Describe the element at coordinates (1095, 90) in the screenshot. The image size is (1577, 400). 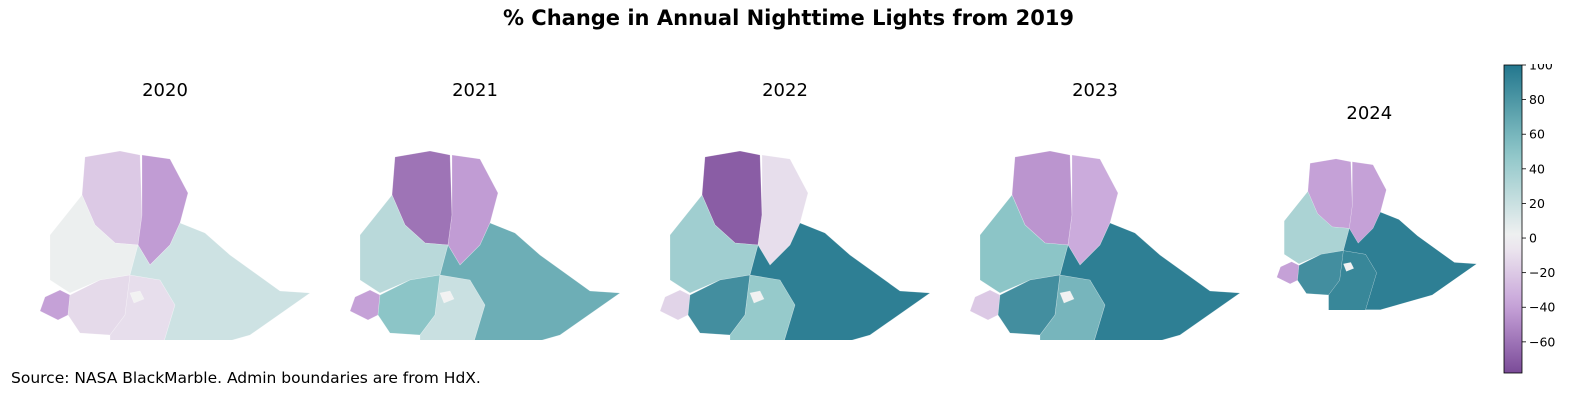
I see `panel-title: 2023` at that location.